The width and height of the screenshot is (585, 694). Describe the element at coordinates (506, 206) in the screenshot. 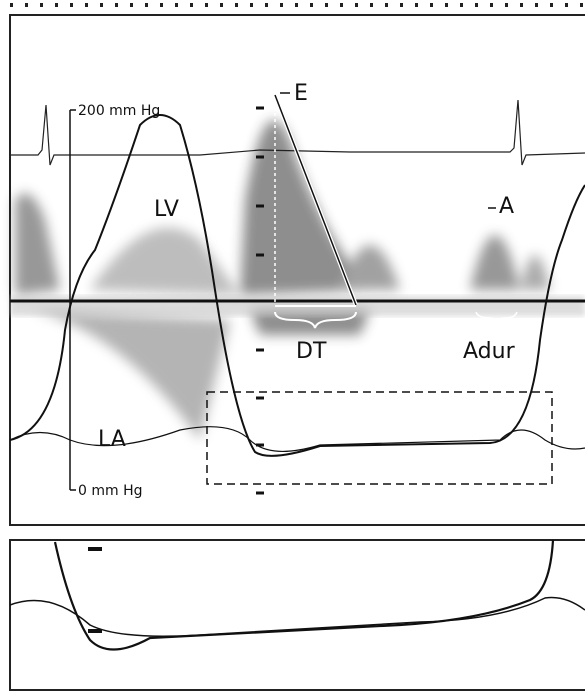

I see `a-label: A` at that location.